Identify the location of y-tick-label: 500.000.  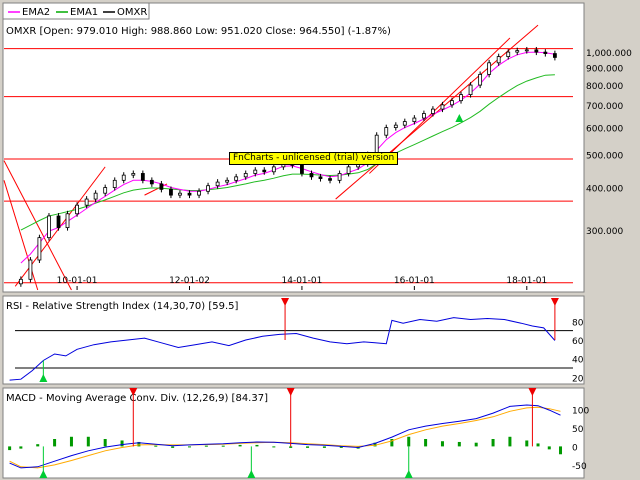
(604, 157).